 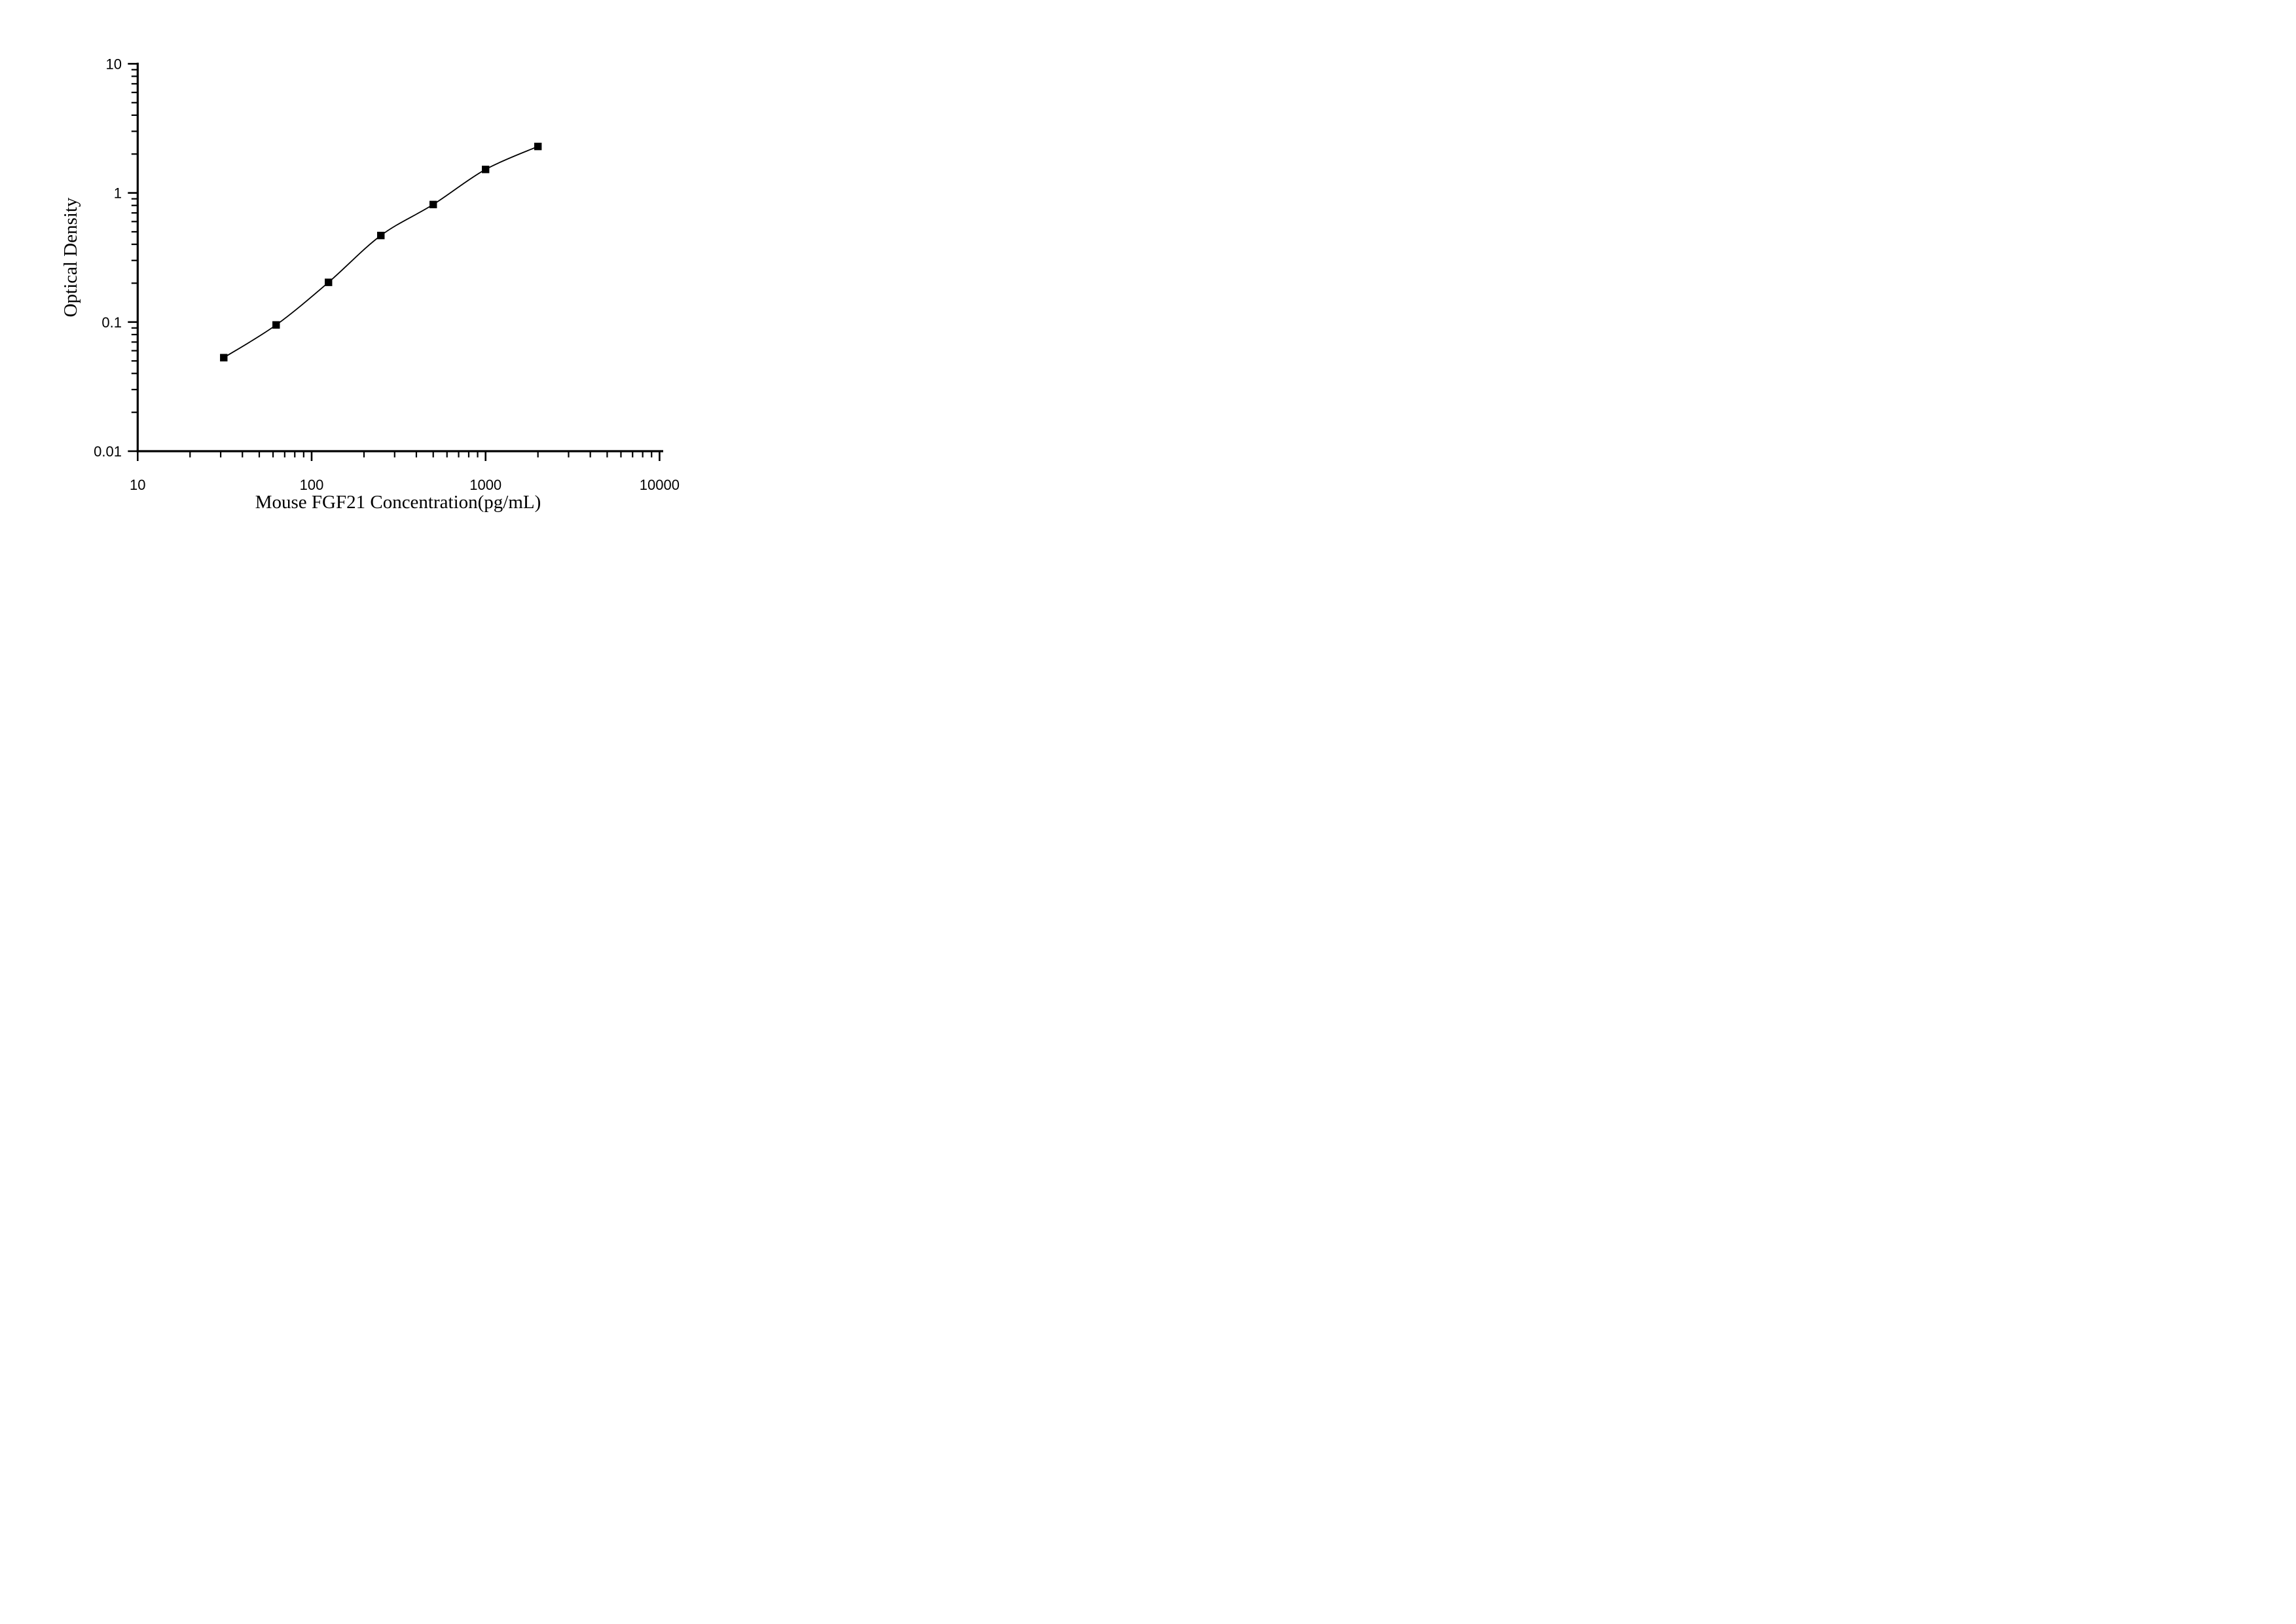 I want to click on y-axis-tick-label: 1, so click(x=118, y=193).